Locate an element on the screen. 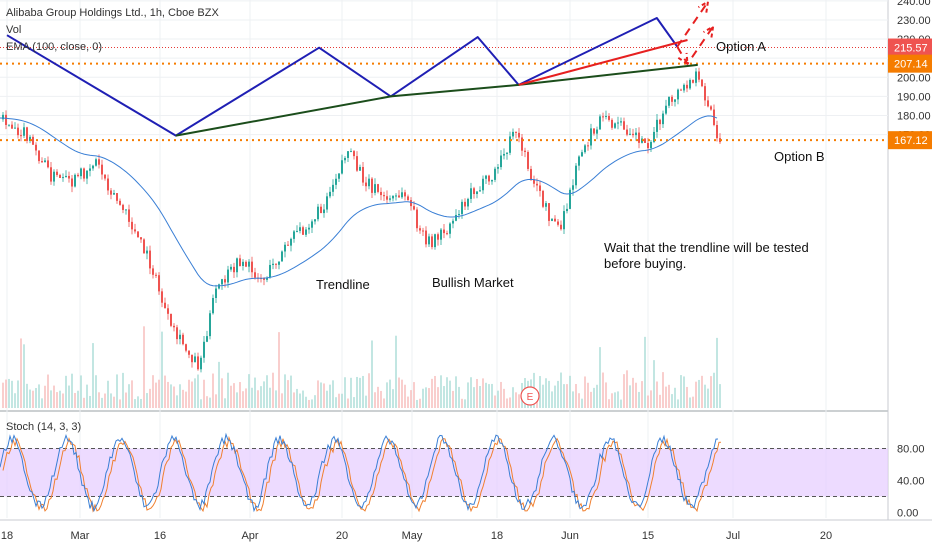  time-tick-label: Jun is located at coordinates (570, 536).